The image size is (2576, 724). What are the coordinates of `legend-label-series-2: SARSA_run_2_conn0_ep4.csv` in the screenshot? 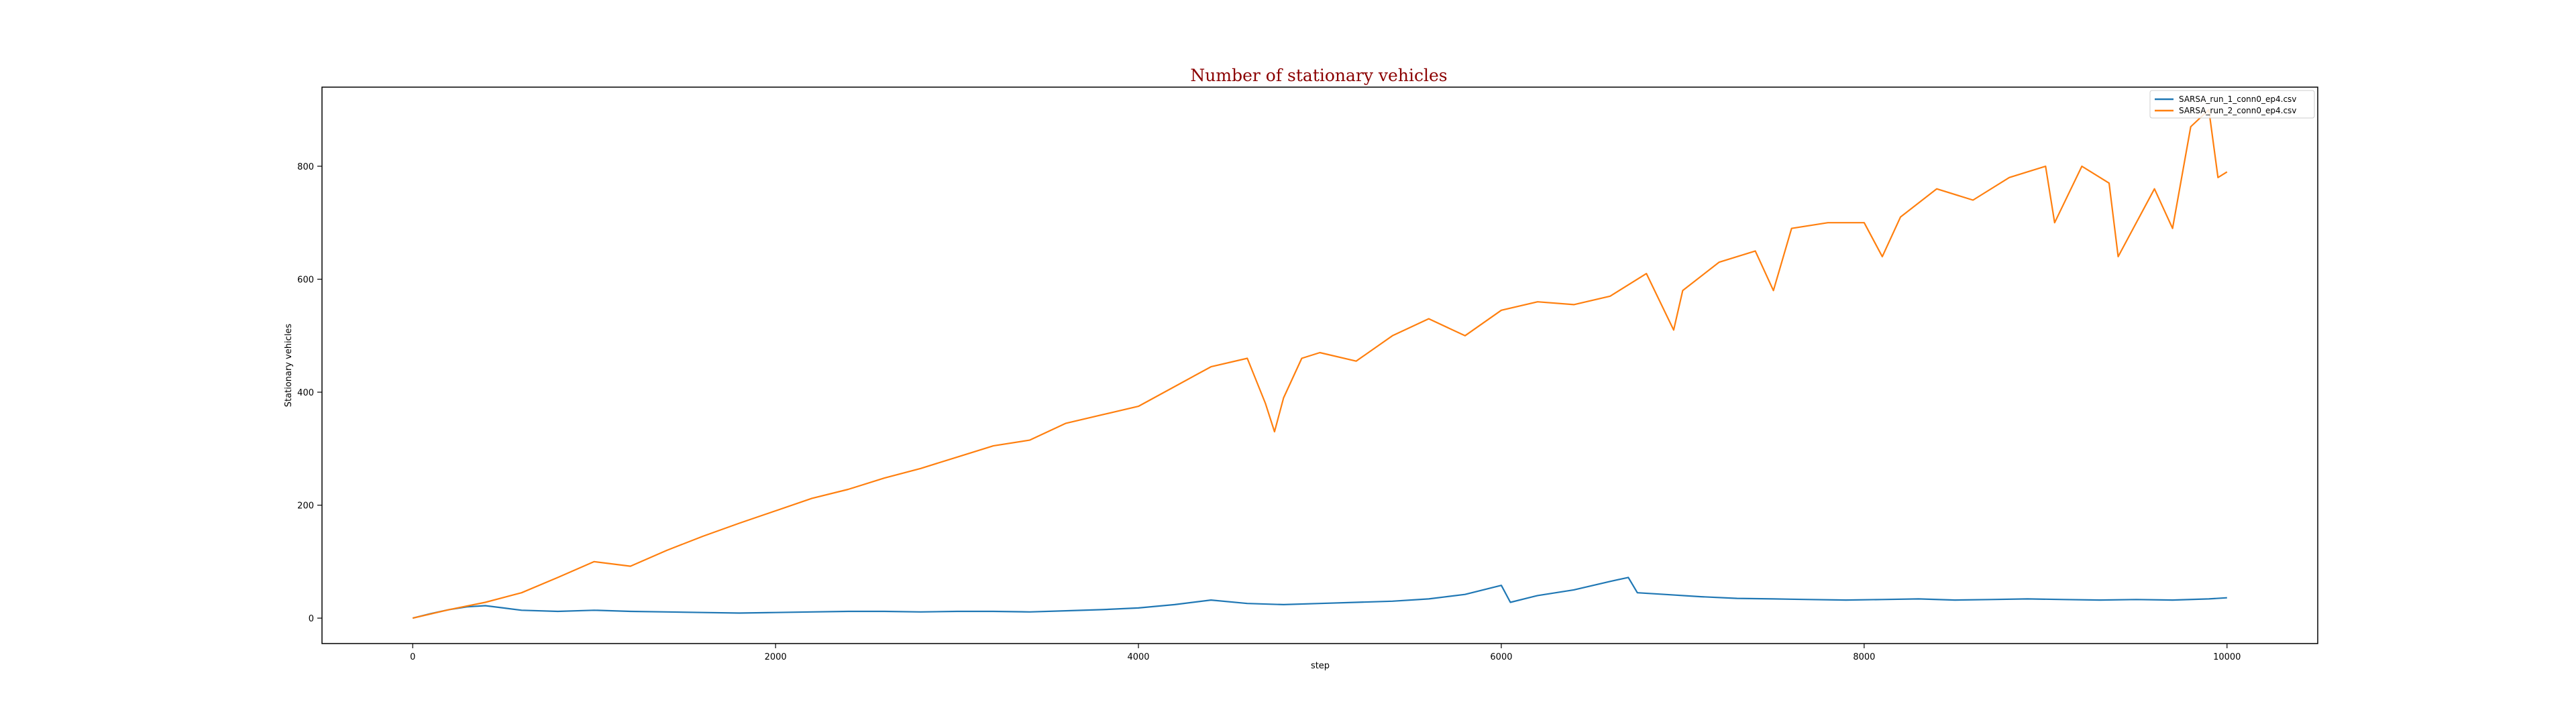 It's located at (2237, 110).